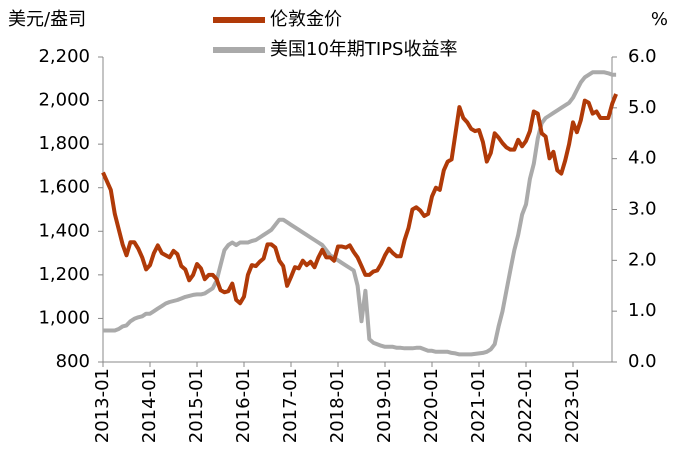 The width and height of the screenshot is (689, 474). What do you see at coordinates (364, 49) in the screenshot?
I see `legend-label: 美国10年期TIPS收益率` at bounding box center [364, 49].